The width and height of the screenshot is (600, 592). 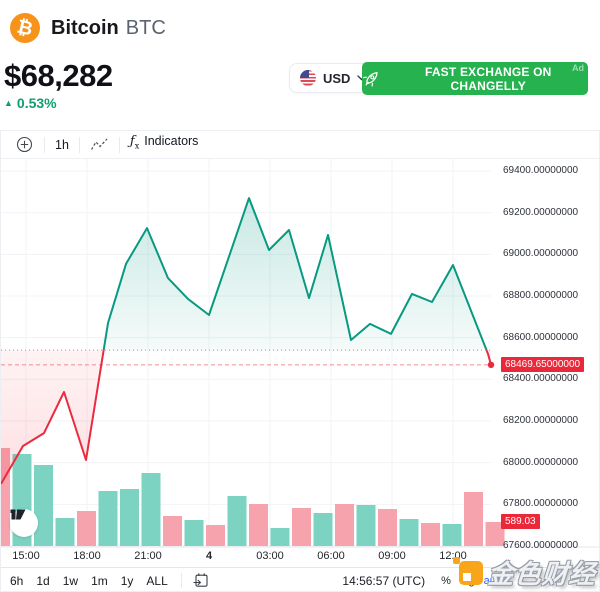 What do you see at coordinates (70, 580) in the screenshot?
I see `range-button-1w: 1w` at bounding box center [70, 580].